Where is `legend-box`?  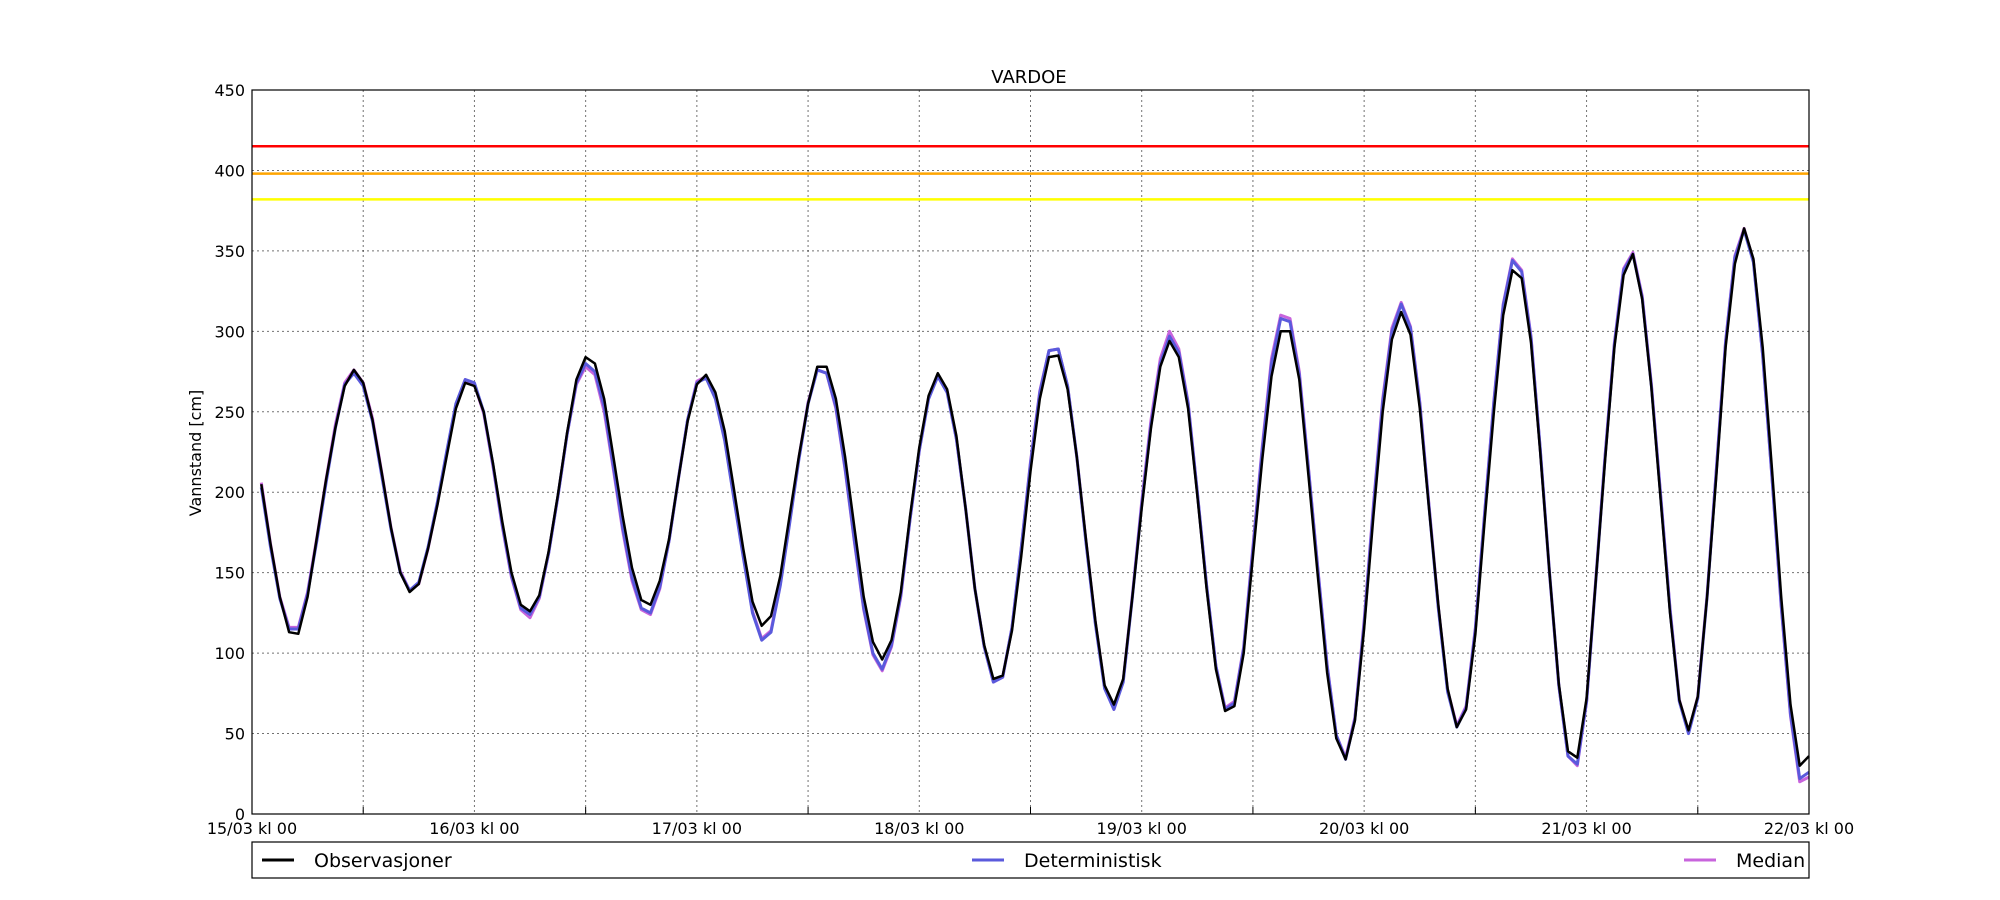 legend-box is located at coordinates (1030, 860).